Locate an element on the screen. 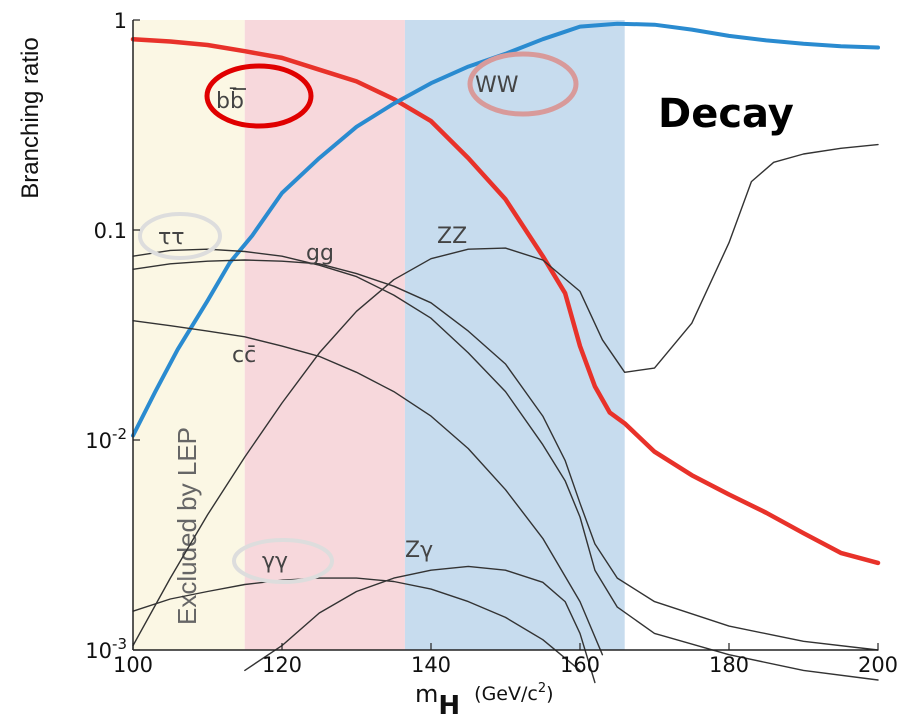 Image resolution: width=908 pixels, height=719 pixels. highlight-ellipse-ww is located at coordinates (523, 84).